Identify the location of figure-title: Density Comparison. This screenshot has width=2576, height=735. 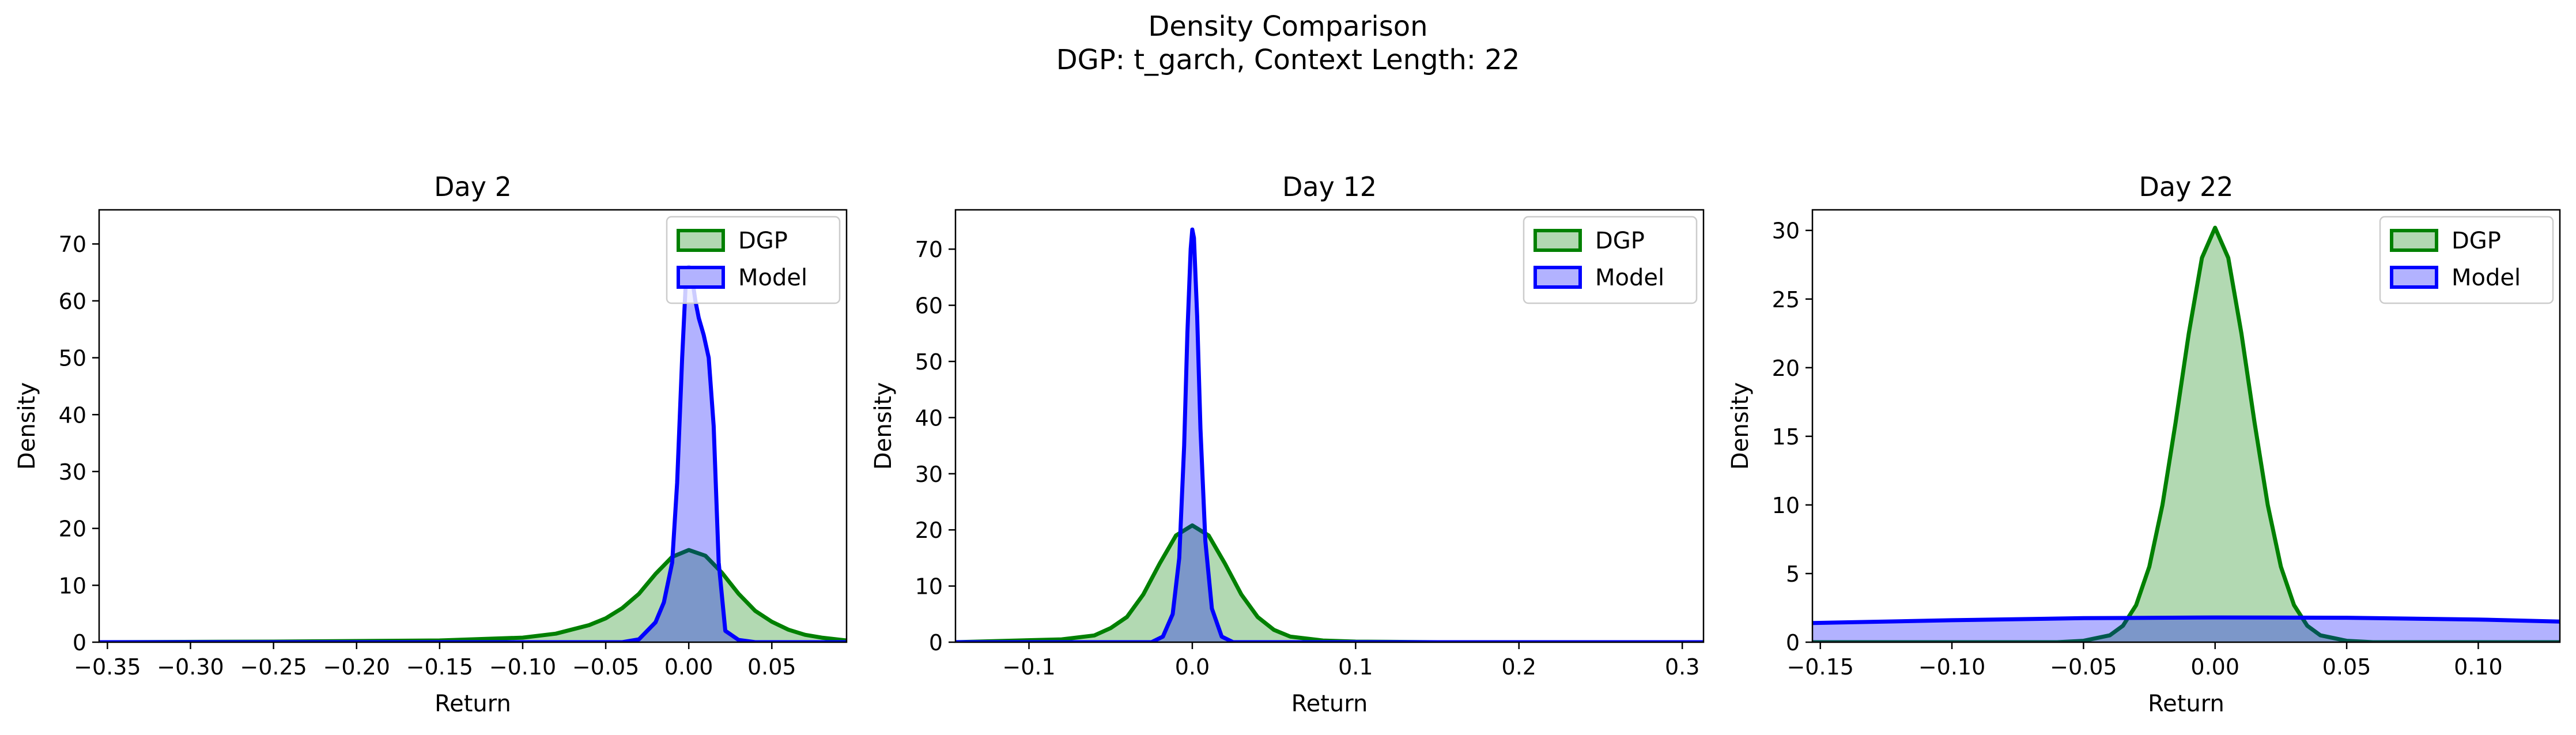
(1287, 26).